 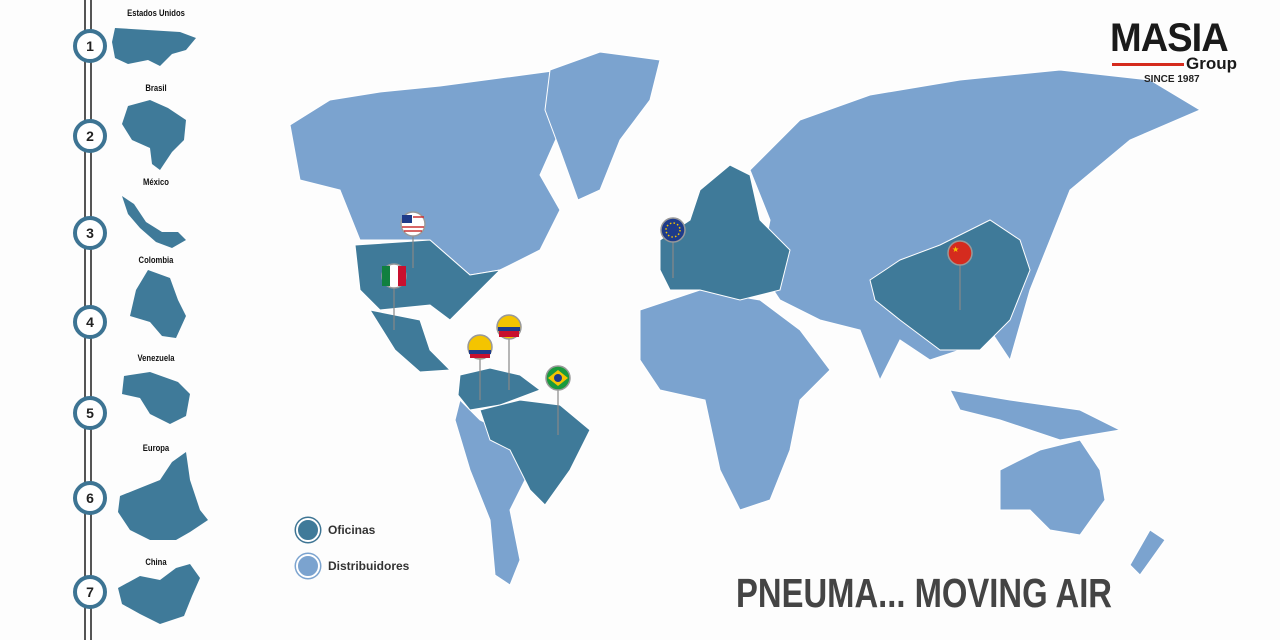 What do you see at coordinates (1035, 415) in the screenshot?
I see `region-indonesia` at bounding box center [1035, 415].